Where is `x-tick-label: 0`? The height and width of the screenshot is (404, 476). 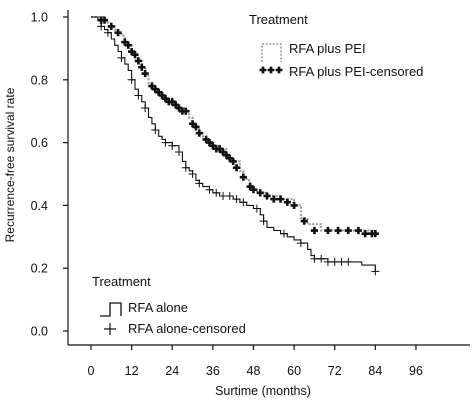 x-tick-label: 0 is located at coordinates (91, 371).